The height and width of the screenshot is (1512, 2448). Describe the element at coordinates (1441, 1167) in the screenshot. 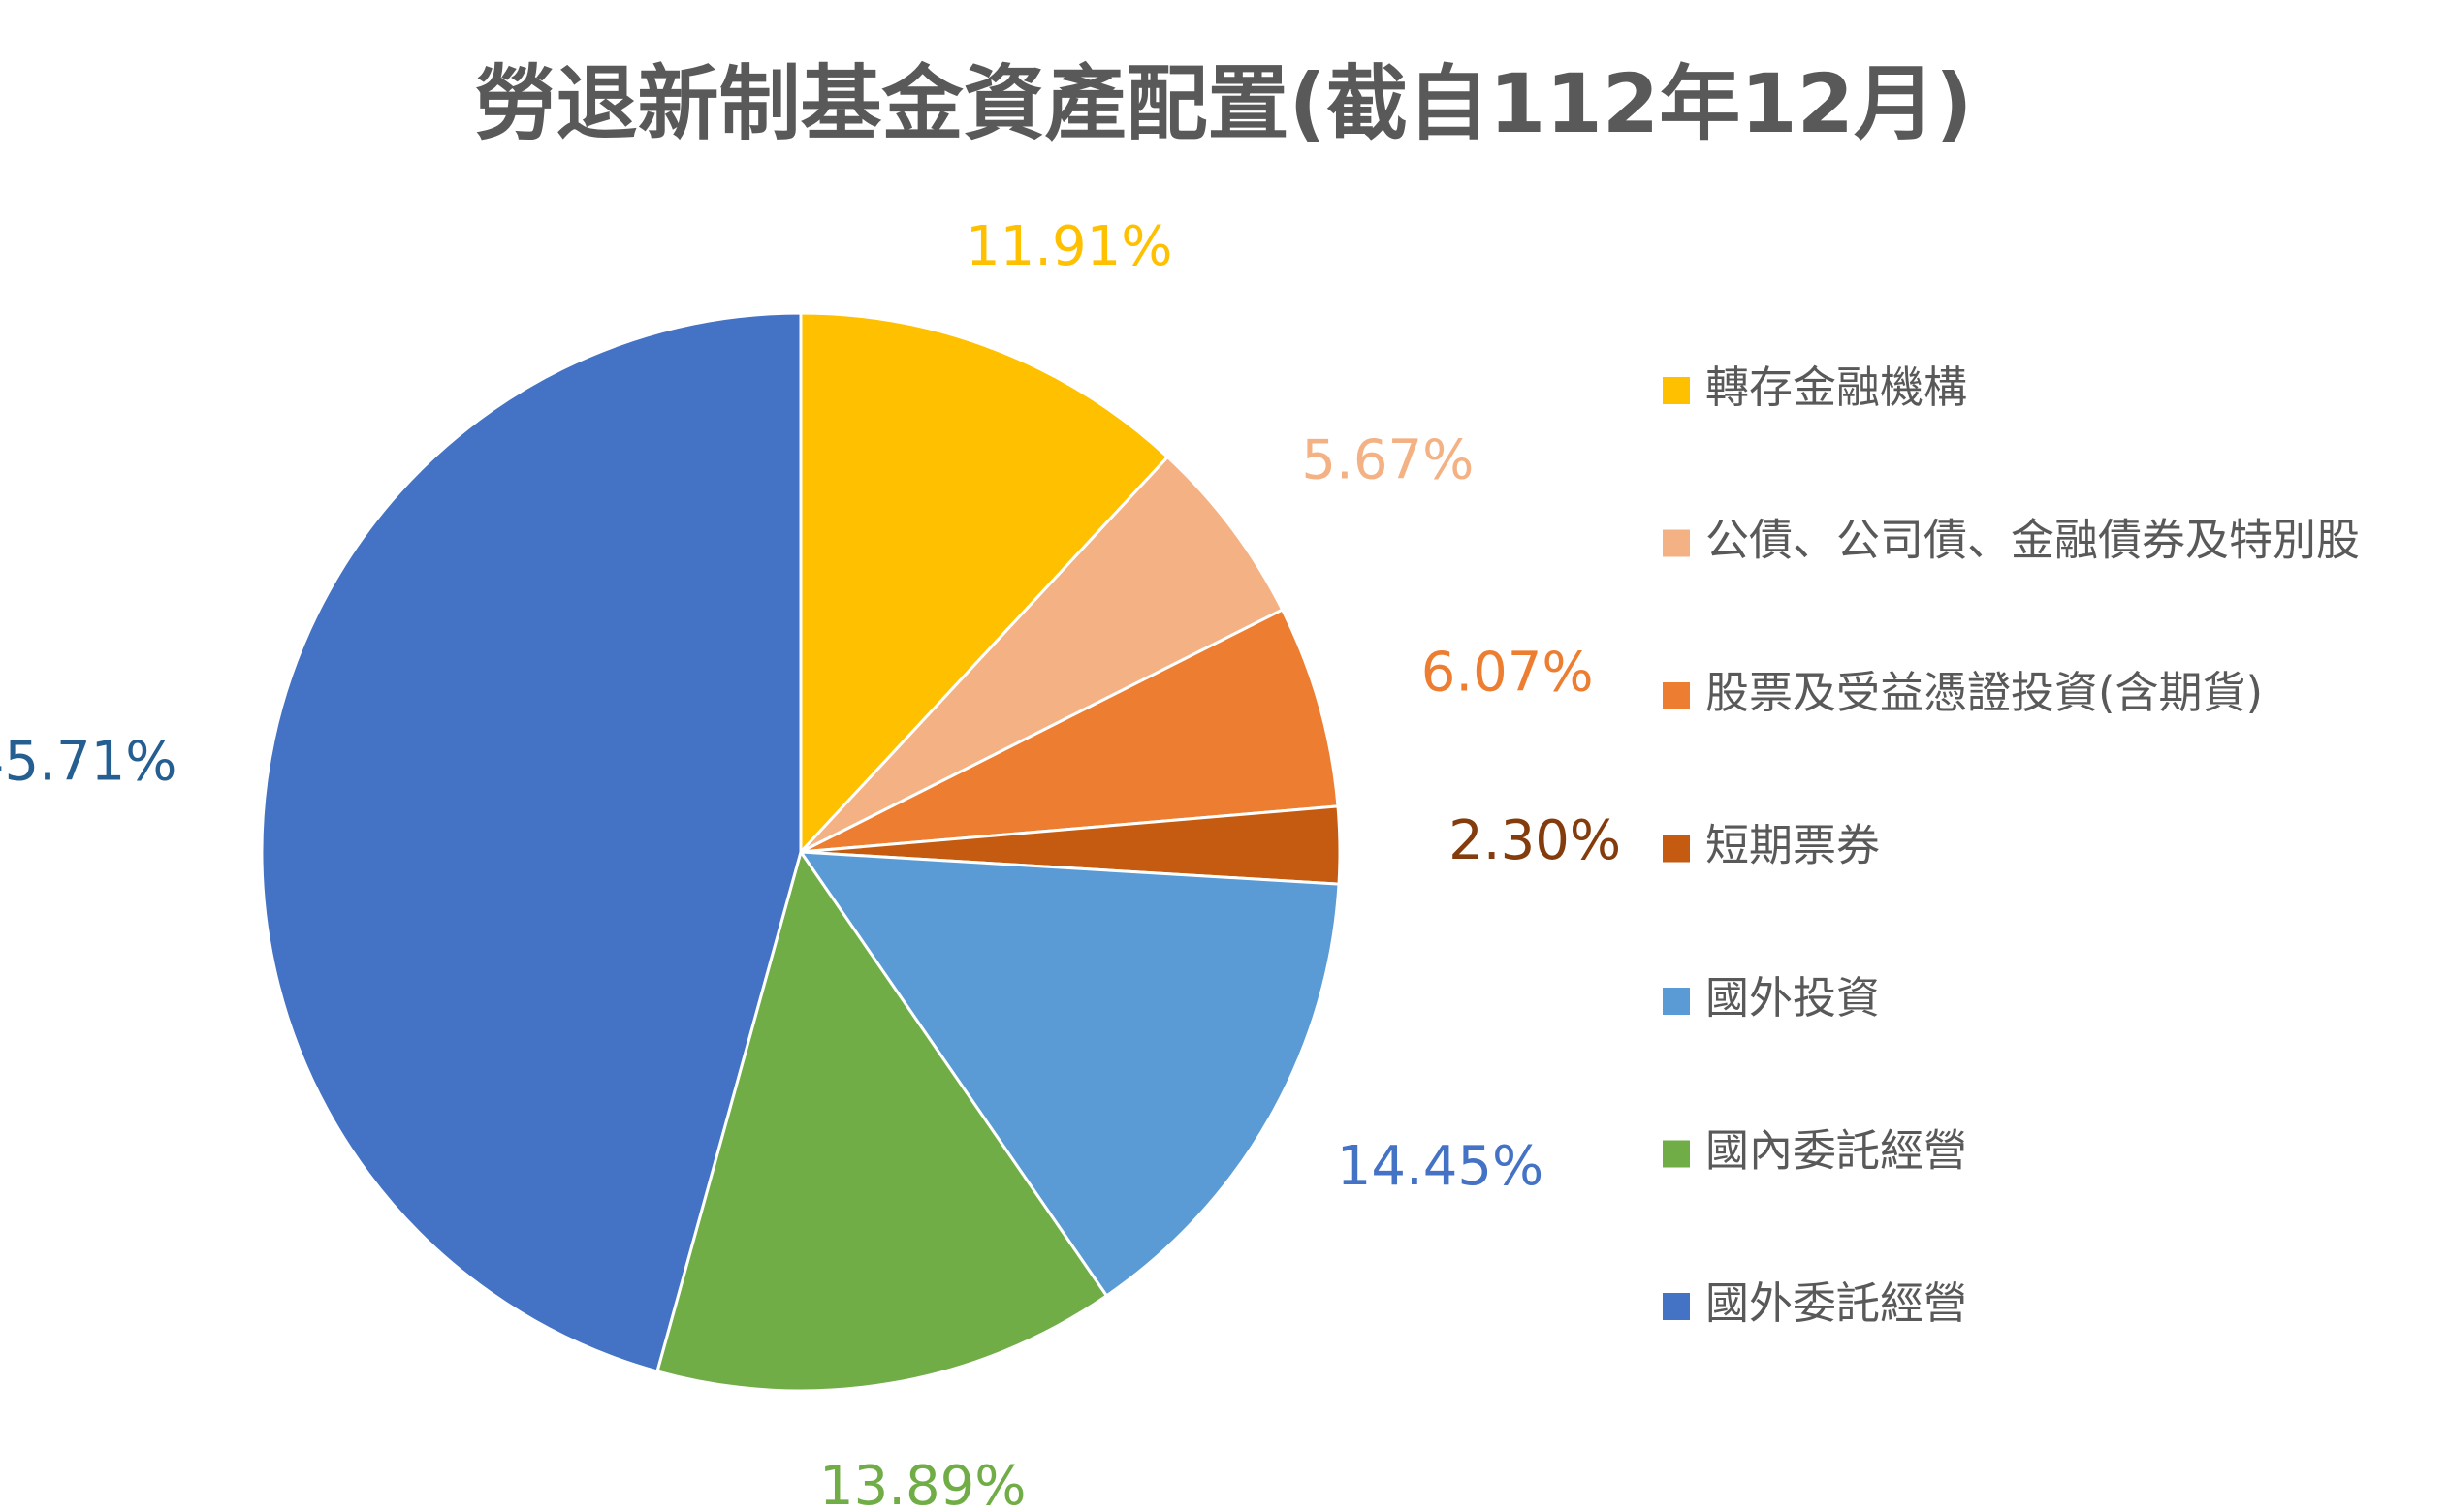

I see `data-label: 14.45%` at that location.